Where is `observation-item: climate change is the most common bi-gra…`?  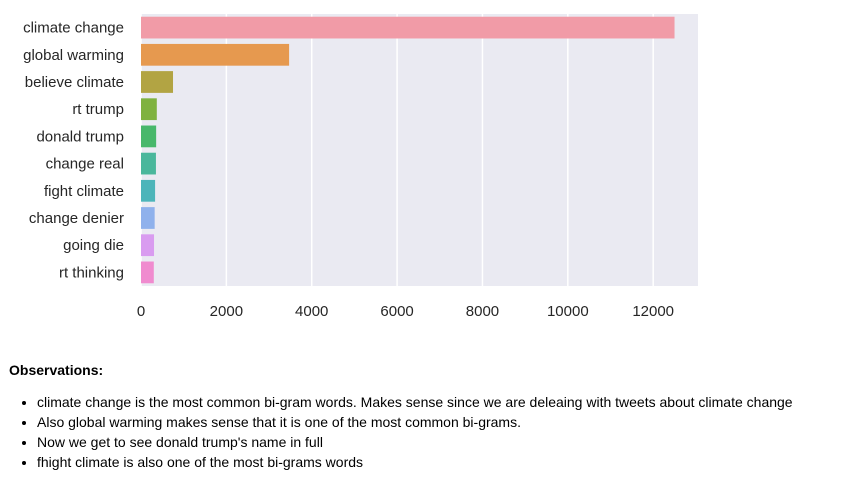 observation-item: climate change is the most common bi-gra… is located at coordinates (438, 402).